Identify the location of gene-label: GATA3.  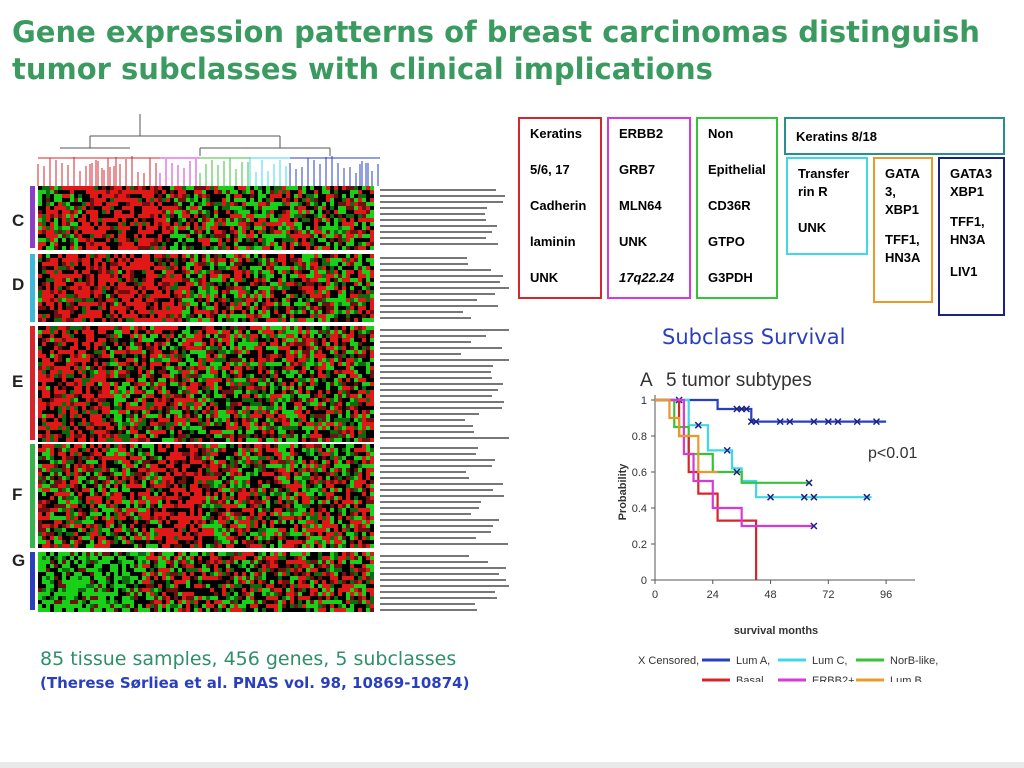
(971, 173).